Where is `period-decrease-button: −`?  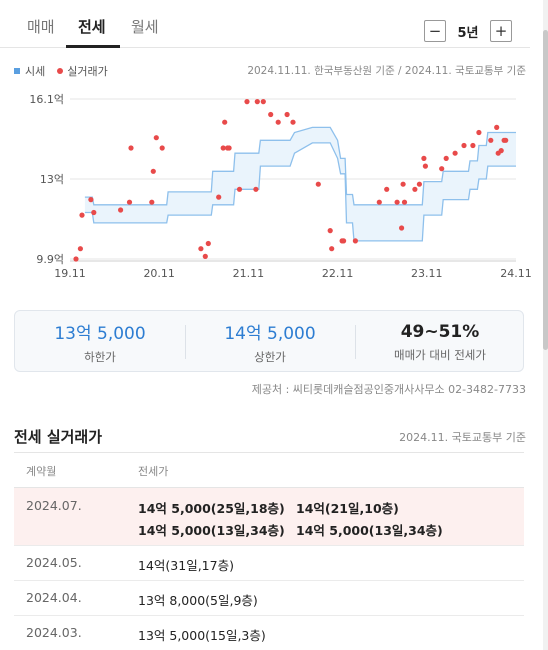 period-decrease-button: − is located at coordinates (435, 31).